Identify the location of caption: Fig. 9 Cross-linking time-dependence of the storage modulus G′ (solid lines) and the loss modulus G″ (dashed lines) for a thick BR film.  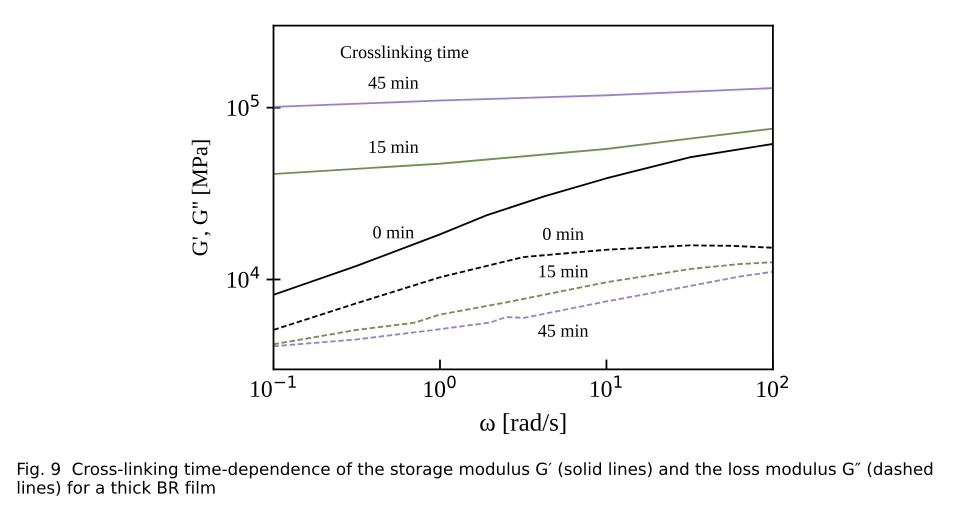
(475, 479).